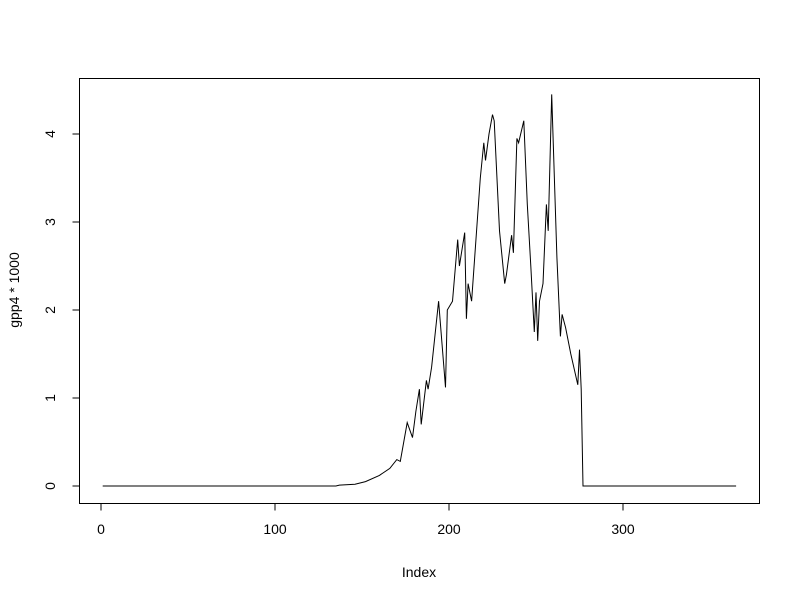 The image size is (800, 605). Describe the element at coordinates (50, 310) in the screenshot. I see `y-tick-label: 2` at that location.